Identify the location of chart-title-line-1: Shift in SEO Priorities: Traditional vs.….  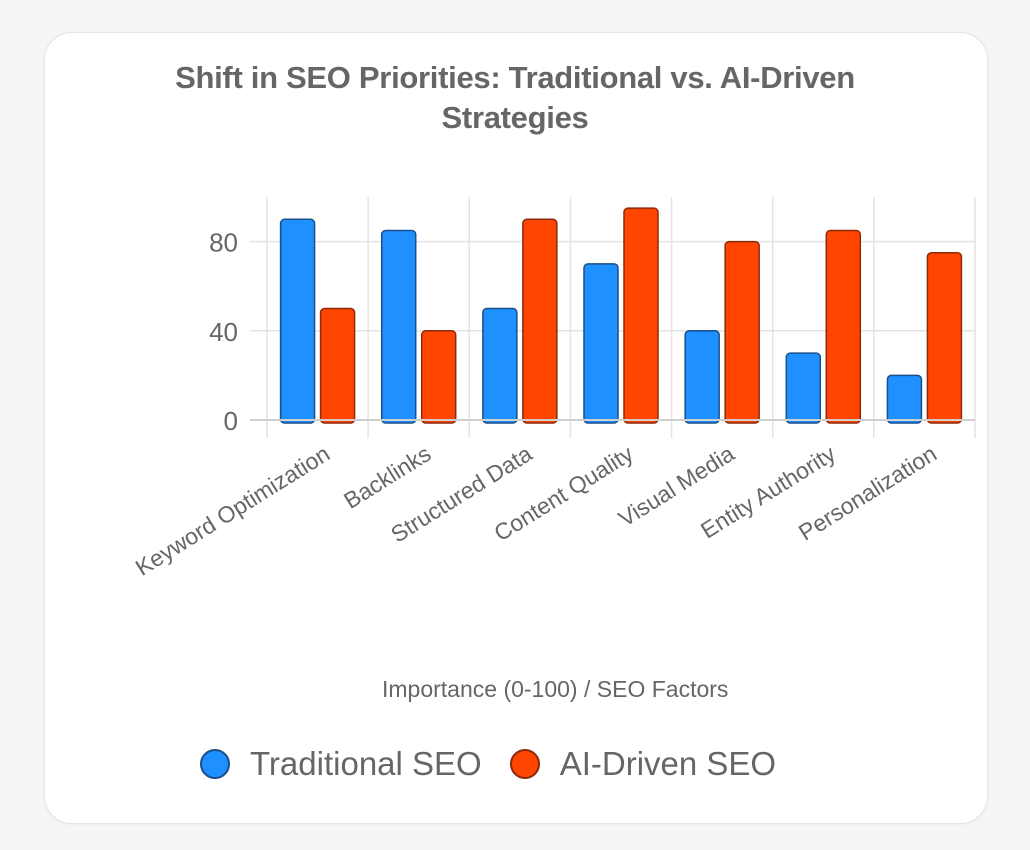
(515, 77).